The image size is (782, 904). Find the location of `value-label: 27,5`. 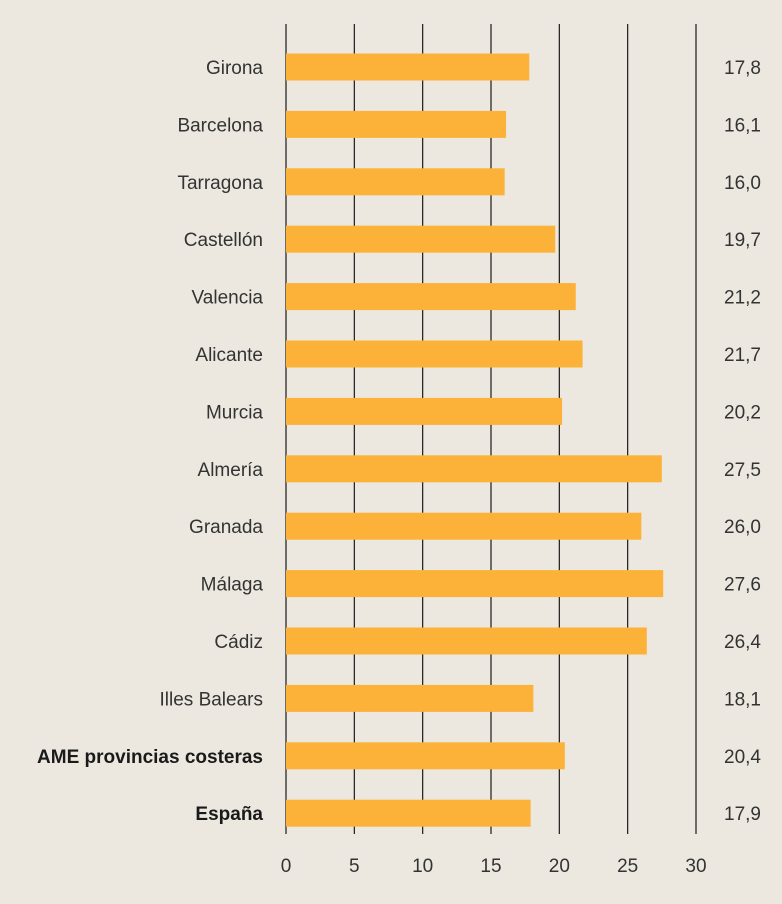

value-label: 27,5 is located at coordinates (742, 470).